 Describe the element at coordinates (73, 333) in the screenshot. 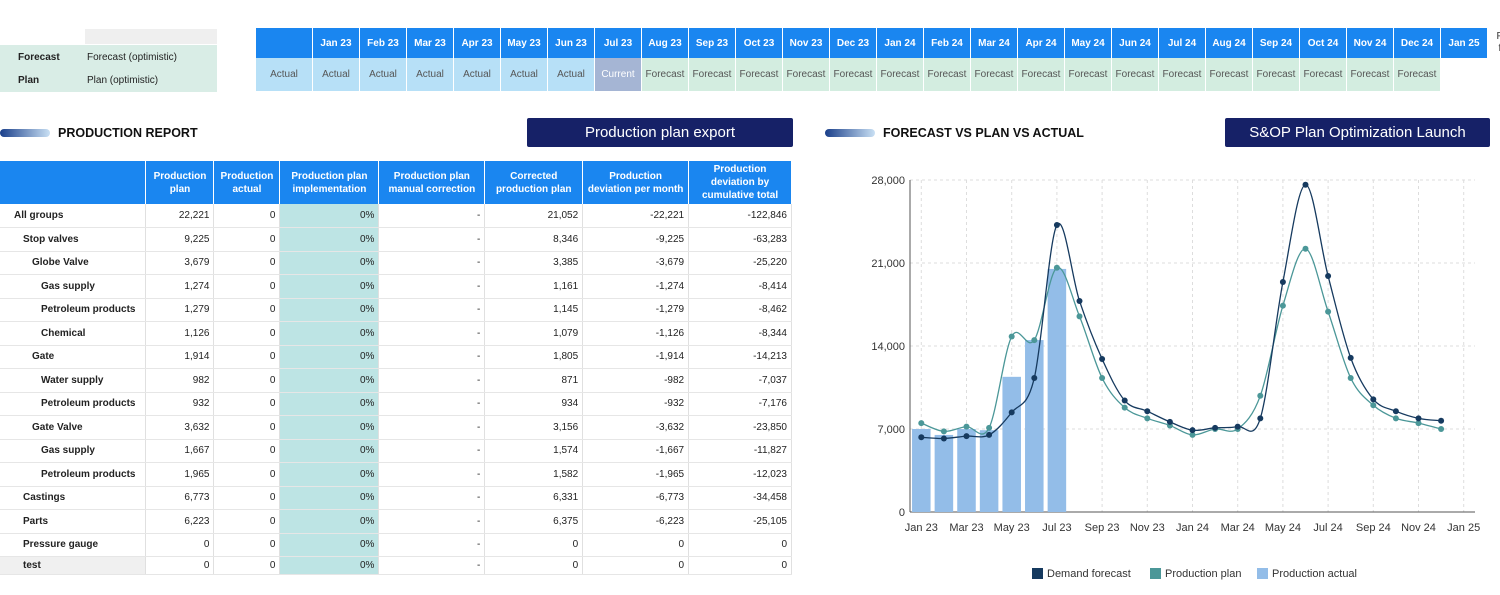

I see `row-name: Chemical` at that location.